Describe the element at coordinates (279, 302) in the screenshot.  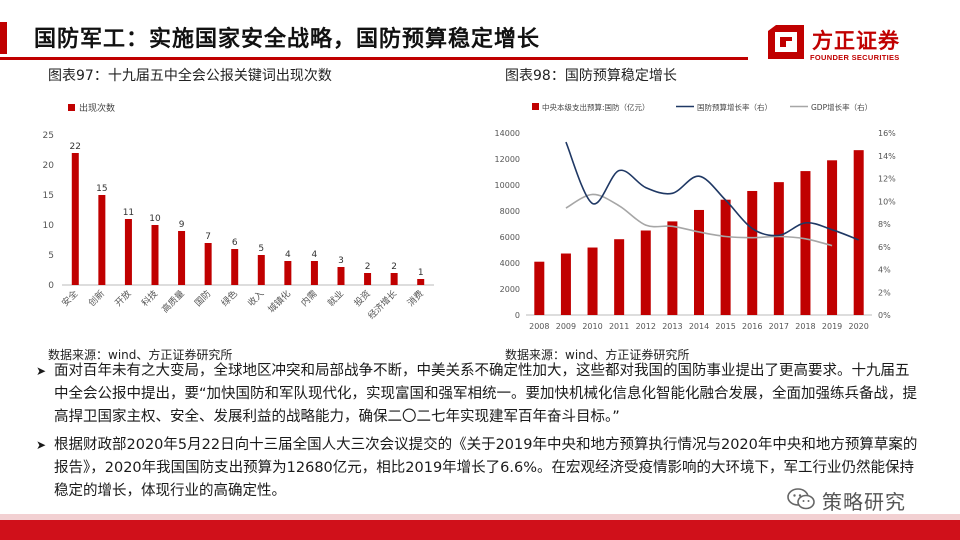
I see `x-tick-label: 城镇化` at that location.